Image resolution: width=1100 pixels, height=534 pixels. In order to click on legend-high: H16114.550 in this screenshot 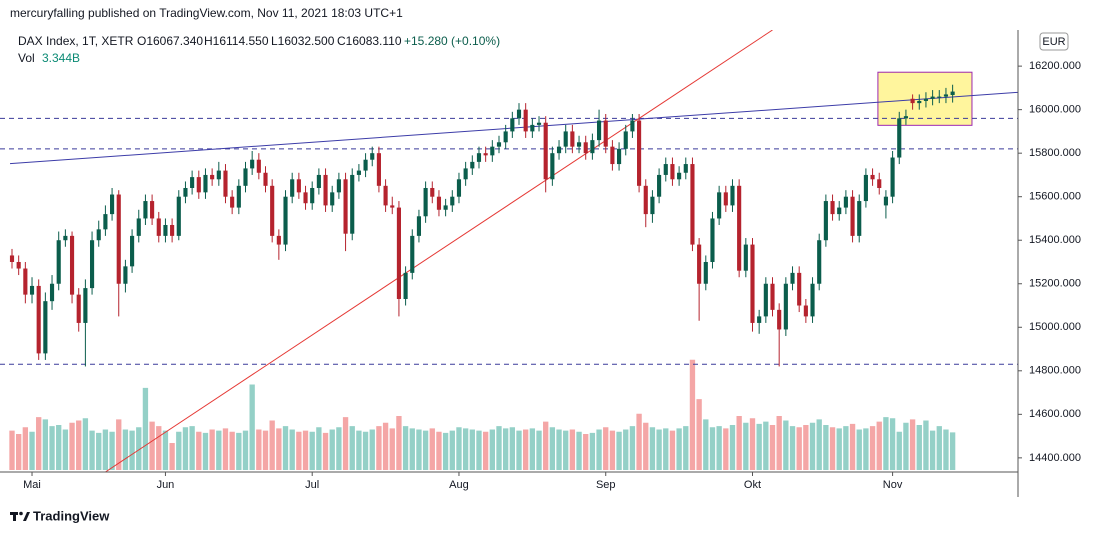, I will do `click(236, 41)`.